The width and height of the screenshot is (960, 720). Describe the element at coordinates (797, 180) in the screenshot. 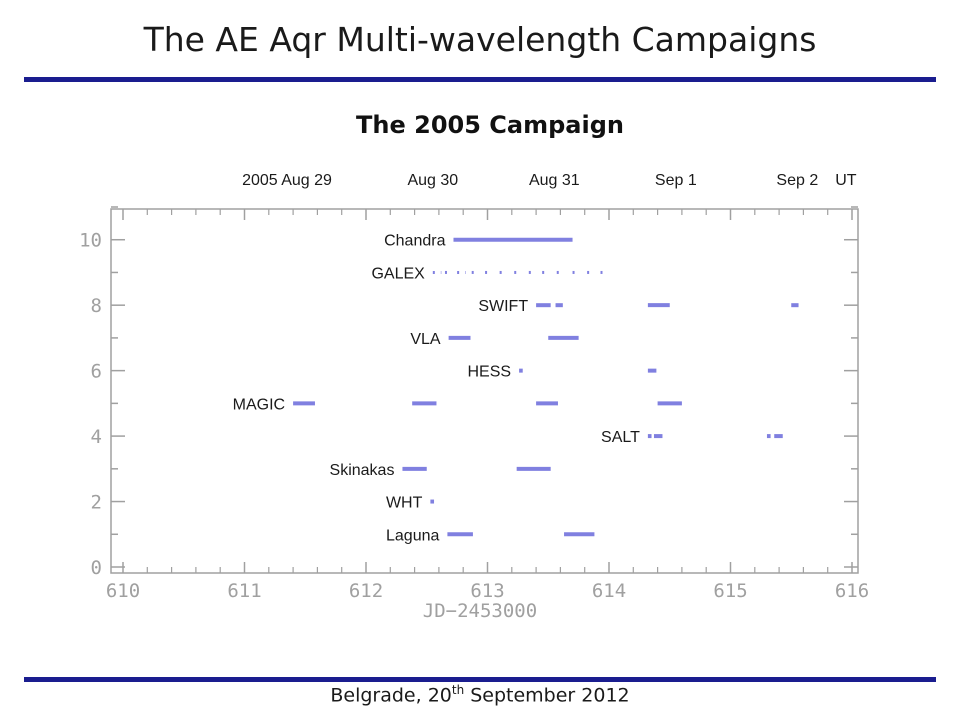

I see `date-label: Sep 2` at that location.